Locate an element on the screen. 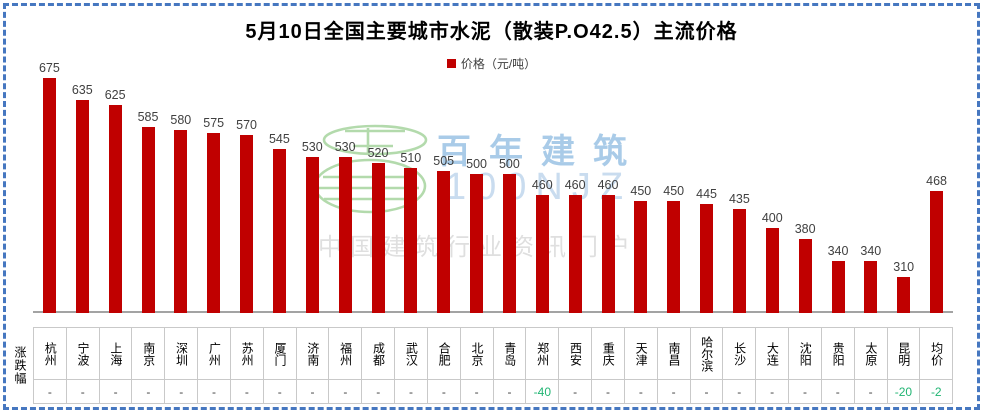 This screenshot has height=413, width=983. bar-value-label: 570 is located at coordinates (246, 125).